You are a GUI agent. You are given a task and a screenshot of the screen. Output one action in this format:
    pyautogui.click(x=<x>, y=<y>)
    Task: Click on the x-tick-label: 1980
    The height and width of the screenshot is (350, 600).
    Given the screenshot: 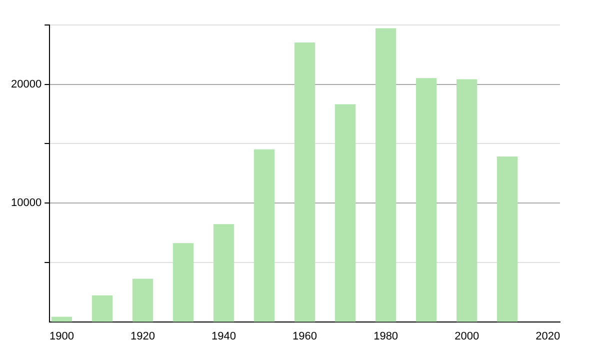 What is the action you would take?
    pyautogui.click(x=386, y=336)
    